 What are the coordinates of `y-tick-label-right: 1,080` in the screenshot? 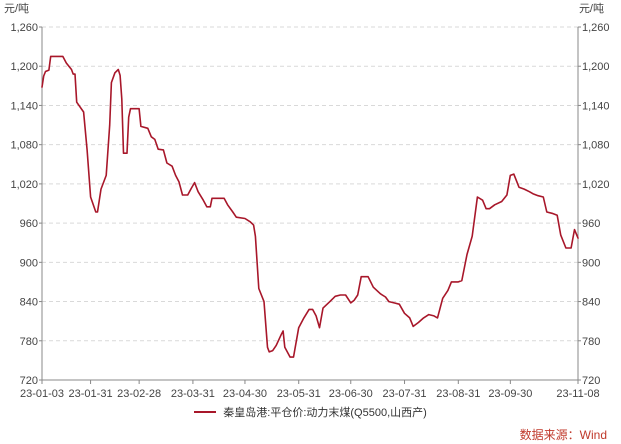 It's located at (596, 146).